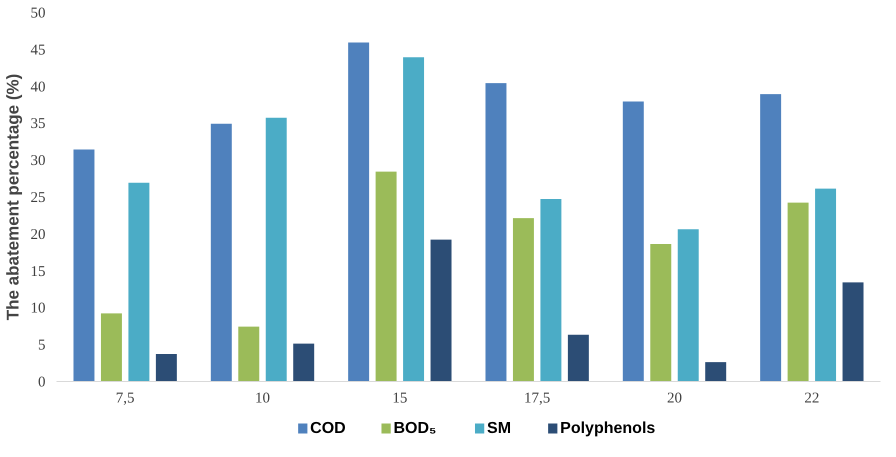 This screenshot has height=457, width=896. What do you see at coordinates (38, 14) in the screenshot?
I see `y-tick-label: 50` at bounding box center [38, 14].